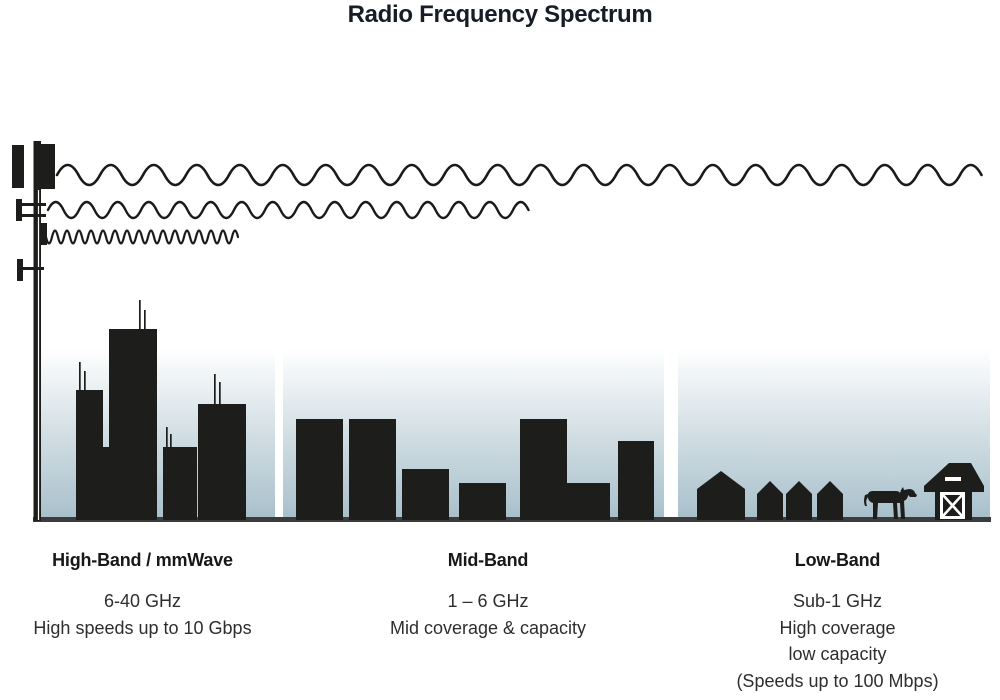 The width and height of the screenshot is (1000, 700). What do you see at coordinates (837, 680) in the screenshot?
I see `band-description-low-3: (Speeds up to 100 Mbps)` at bounding box center [837, 680].